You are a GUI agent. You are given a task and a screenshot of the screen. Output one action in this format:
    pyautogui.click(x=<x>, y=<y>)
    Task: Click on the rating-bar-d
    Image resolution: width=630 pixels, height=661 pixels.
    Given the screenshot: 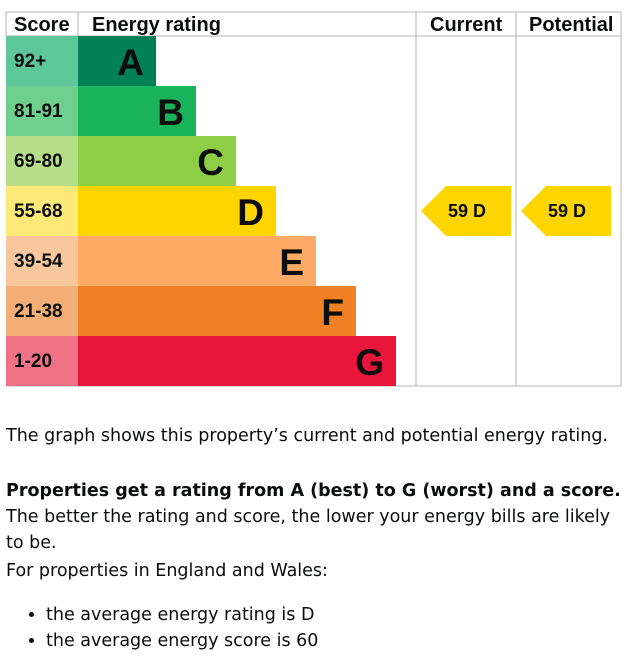 What is the action you would take?
    pyautogui.click(x=177, y=211)
    